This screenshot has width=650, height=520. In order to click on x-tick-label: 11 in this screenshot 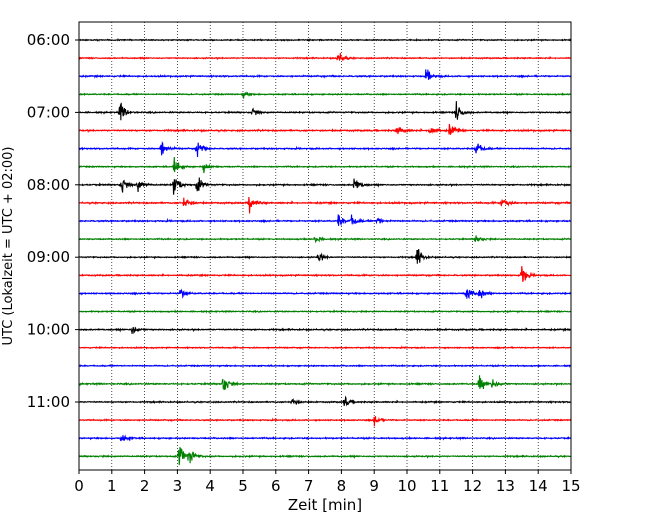, I will do `click(439, 486)`.